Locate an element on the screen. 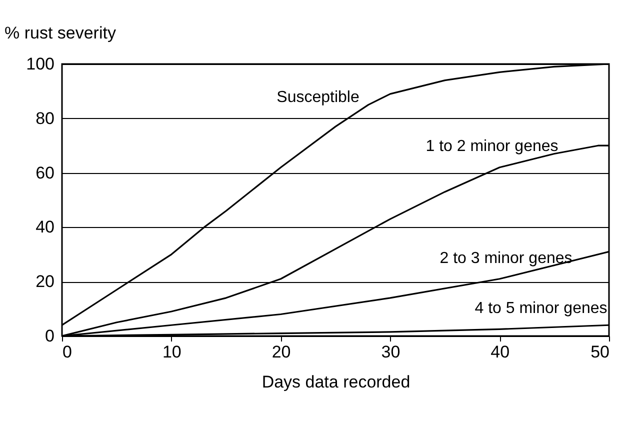 This screenshot has height=443, width=628. x-tick-label: 0 is located at coordinates (67, 352).